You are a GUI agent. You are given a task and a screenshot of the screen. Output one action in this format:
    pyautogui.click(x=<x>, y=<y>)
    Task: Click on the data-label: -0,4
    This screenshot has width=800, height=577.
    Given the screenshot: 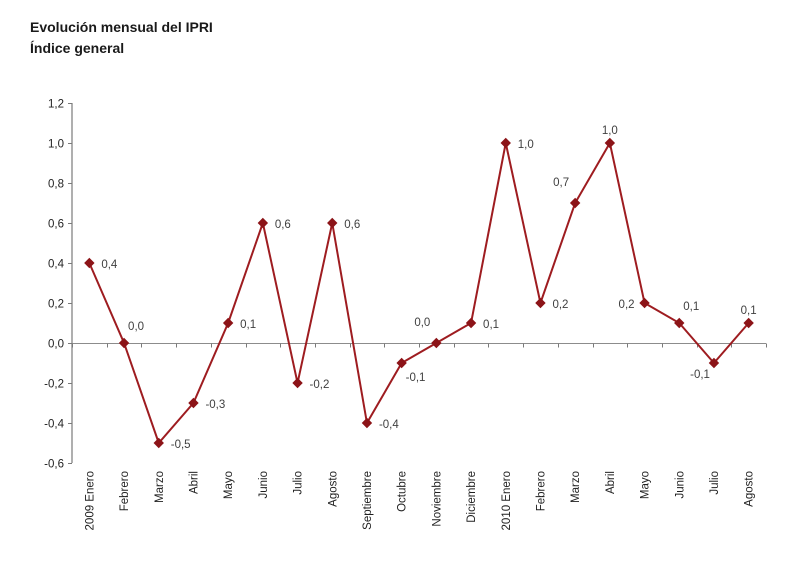 What is the action you would take?
    pyautogui.click(x=389, y=425)
    